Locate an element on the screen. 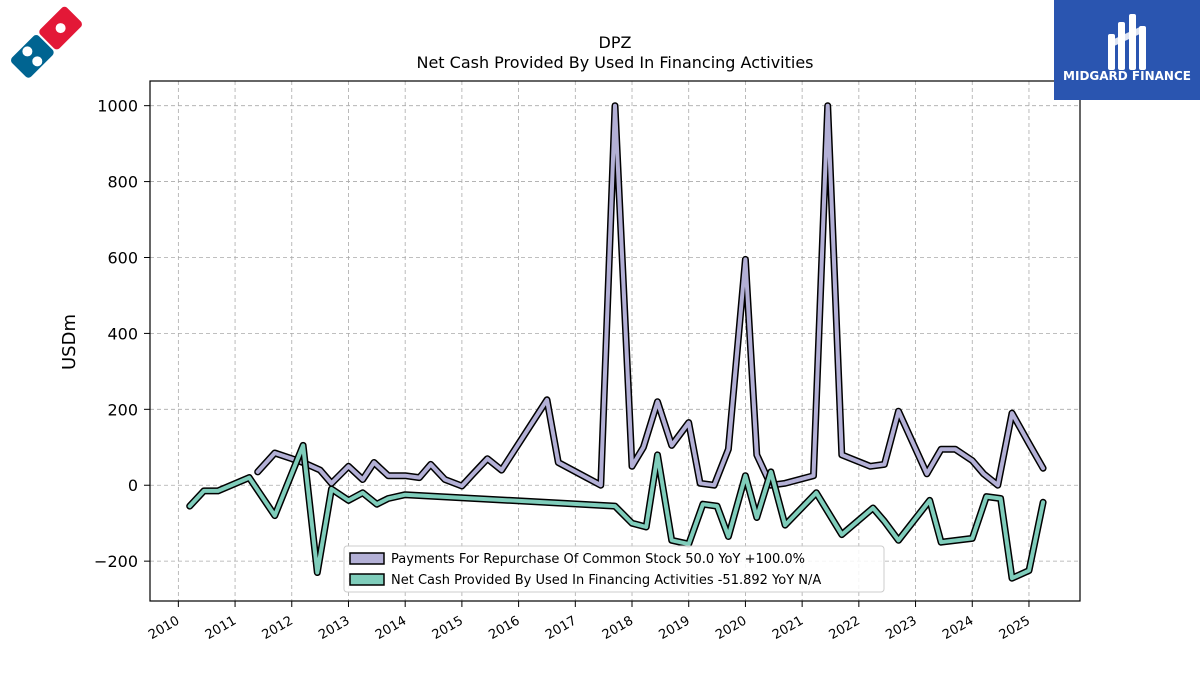 Image resolution: width=1200 pixels, height=675 pixels. y-tick-label: −200 is located at coordinates (116, 561).